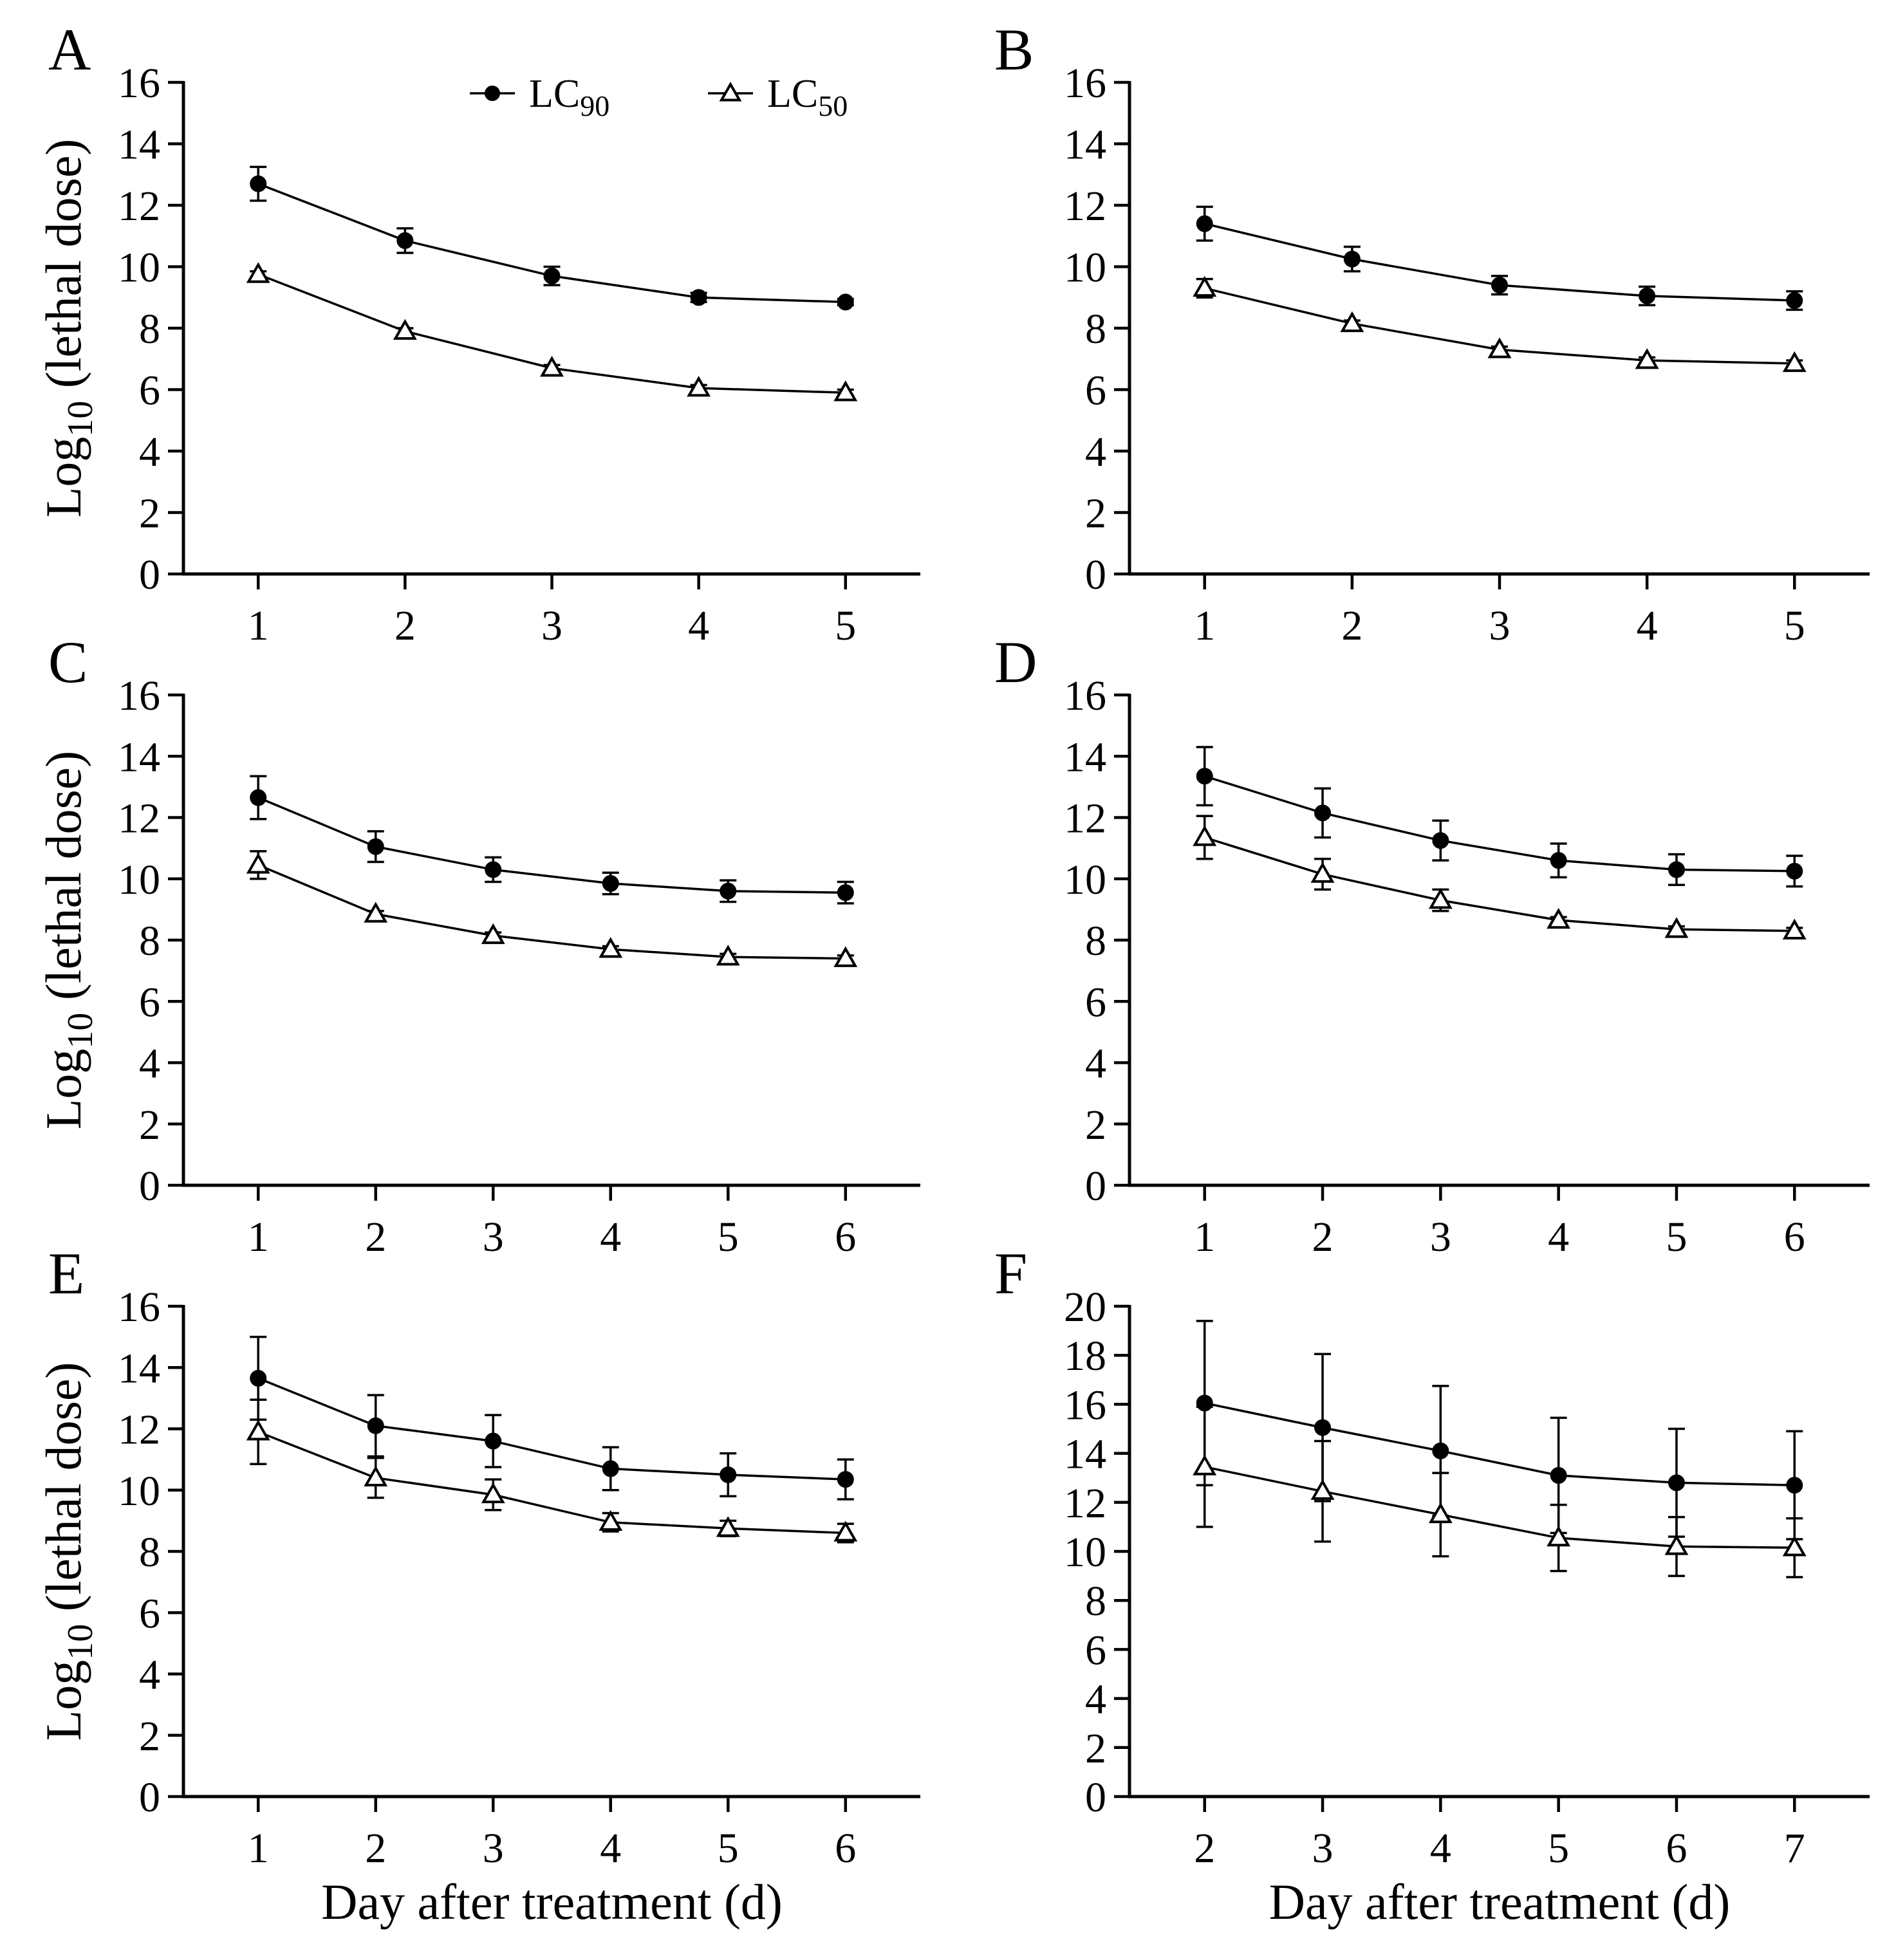 The height and width of the screenshot is (1960, 1896). Describe the element at coordinates (551, 625) in the screenshot. I see `x-tick-label: 3` at that location.